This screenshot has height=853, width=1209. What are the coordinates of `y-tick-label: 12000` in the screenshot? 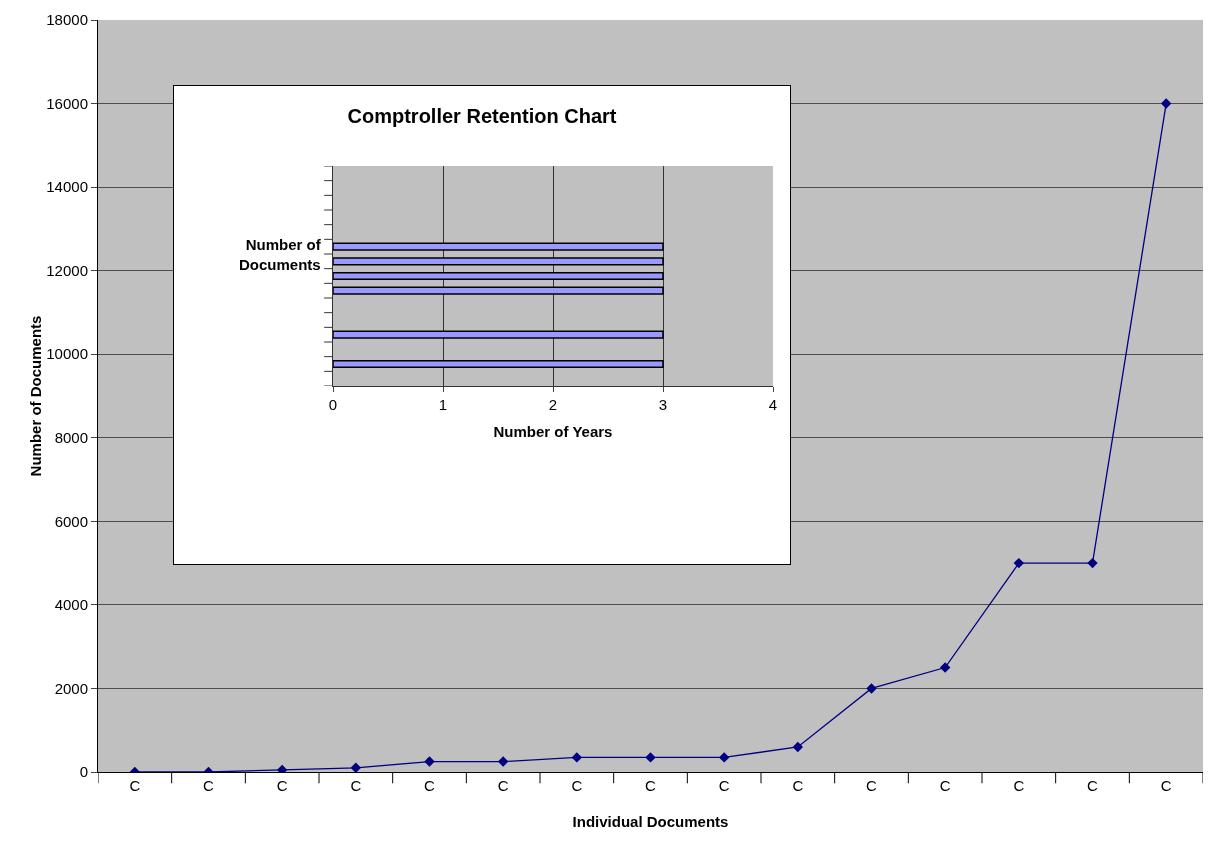 It's located at (67, 270).